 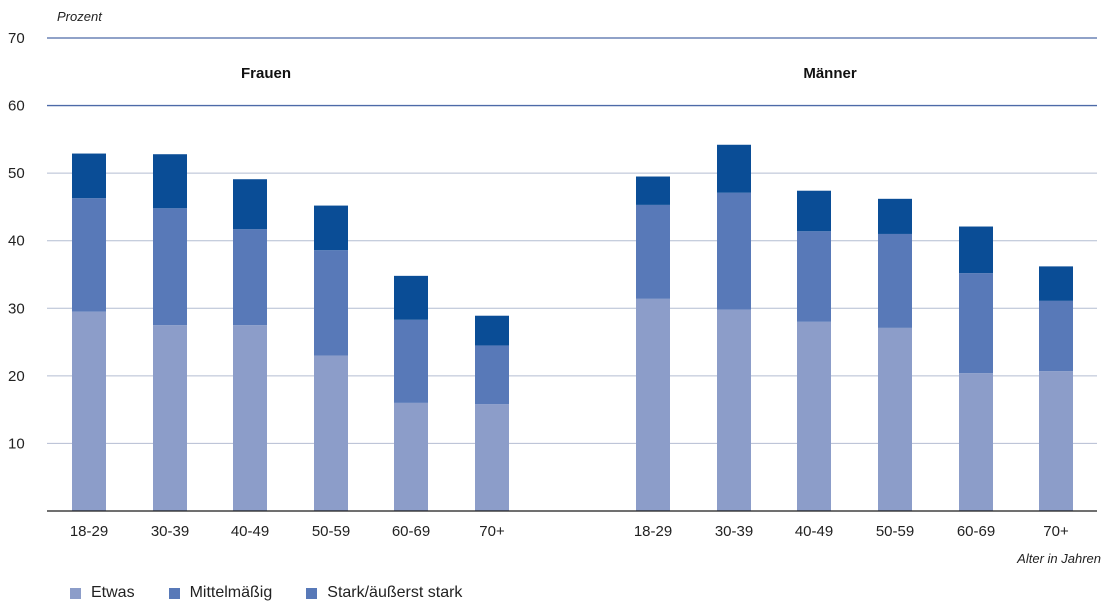 What do you see at coordinates (250, 531) in the screenshot?
I see `x-tick-label-frauen-40-49: 40-49` at bounding box center [250, 531].